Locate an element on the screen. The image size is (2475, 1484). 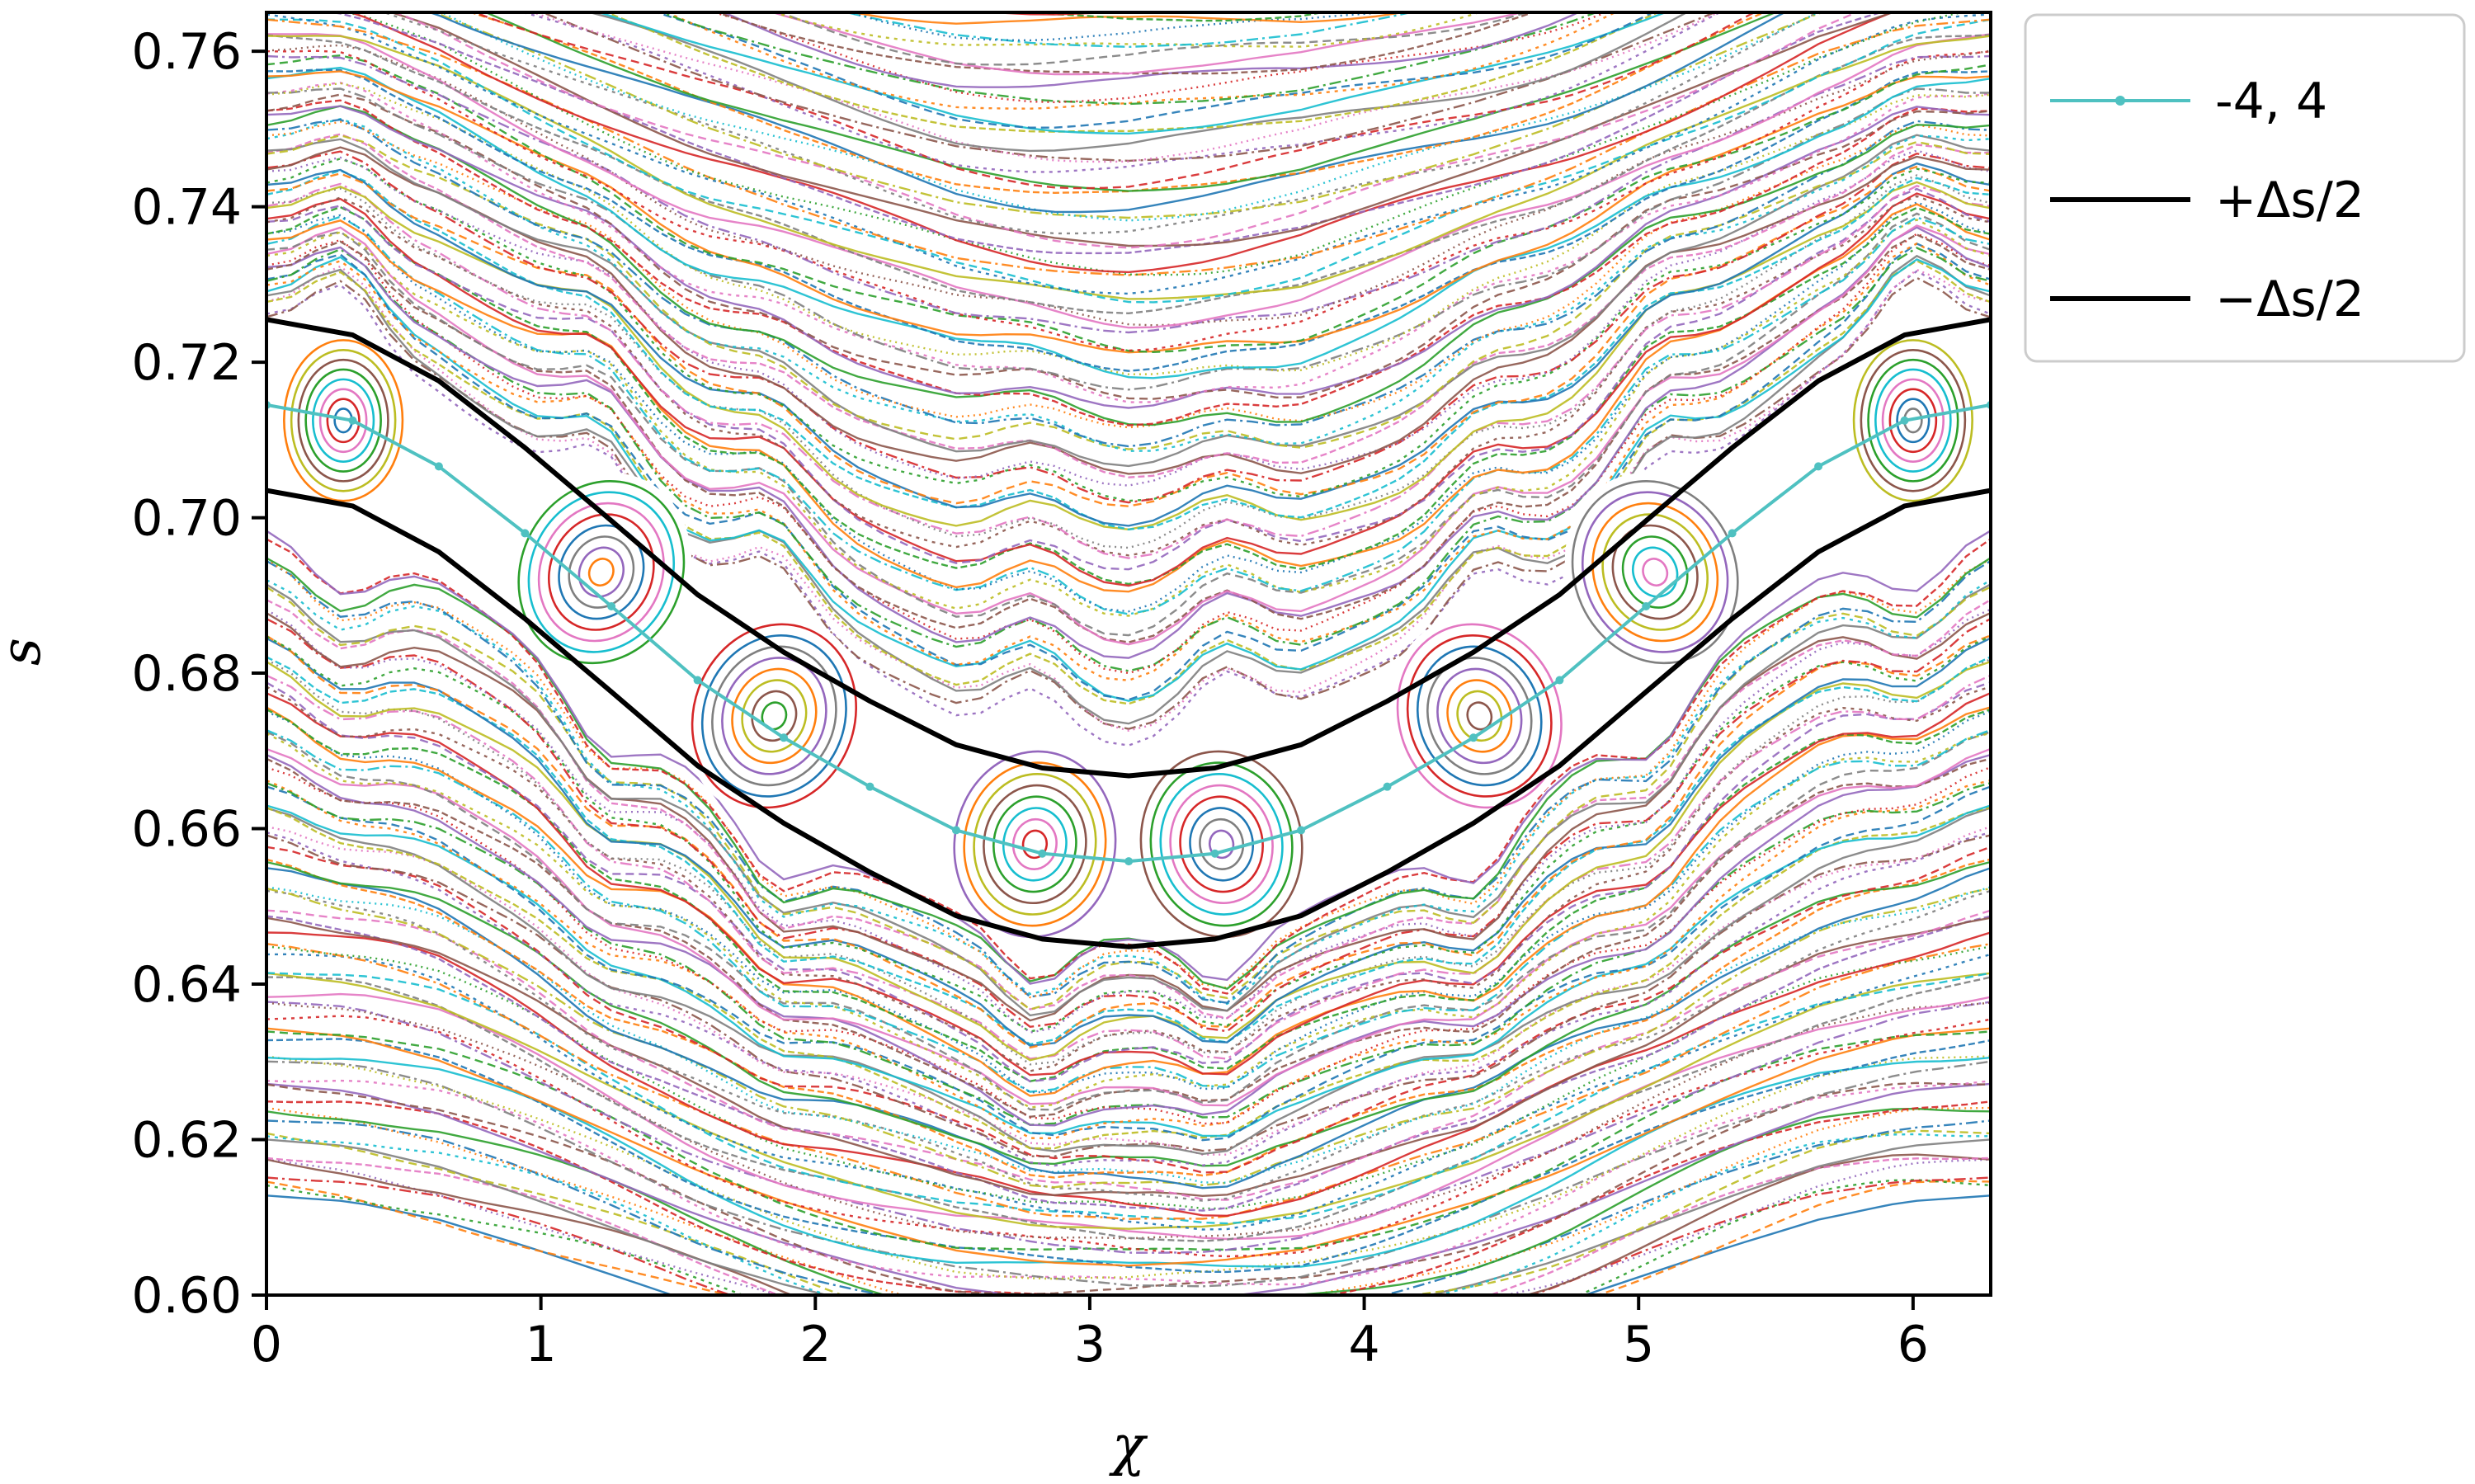
x-tick-label: 3 is located at coordinates (1090, 1344).